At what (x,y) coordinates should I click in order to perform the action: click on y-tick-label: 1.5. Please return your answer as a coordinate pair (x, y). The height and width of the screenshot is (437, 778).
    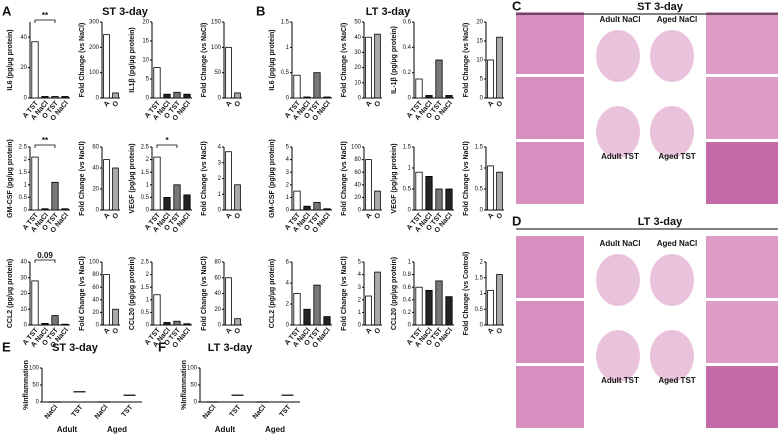
    Looking at the image, I should click on (479, 278).